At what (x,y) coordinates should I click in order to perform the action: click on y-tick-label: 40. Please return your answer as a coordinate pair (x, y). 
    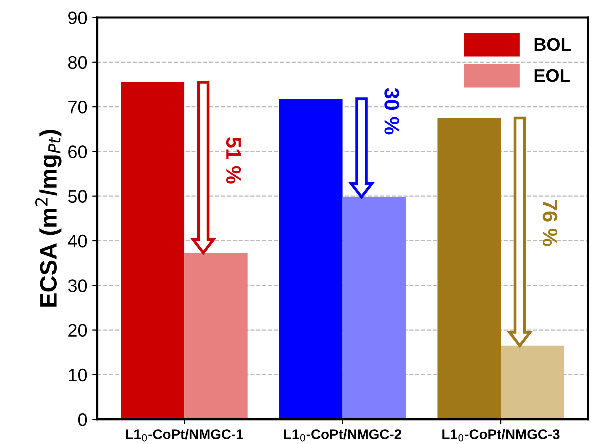
    Looking at the image, I should click on (78, 241).